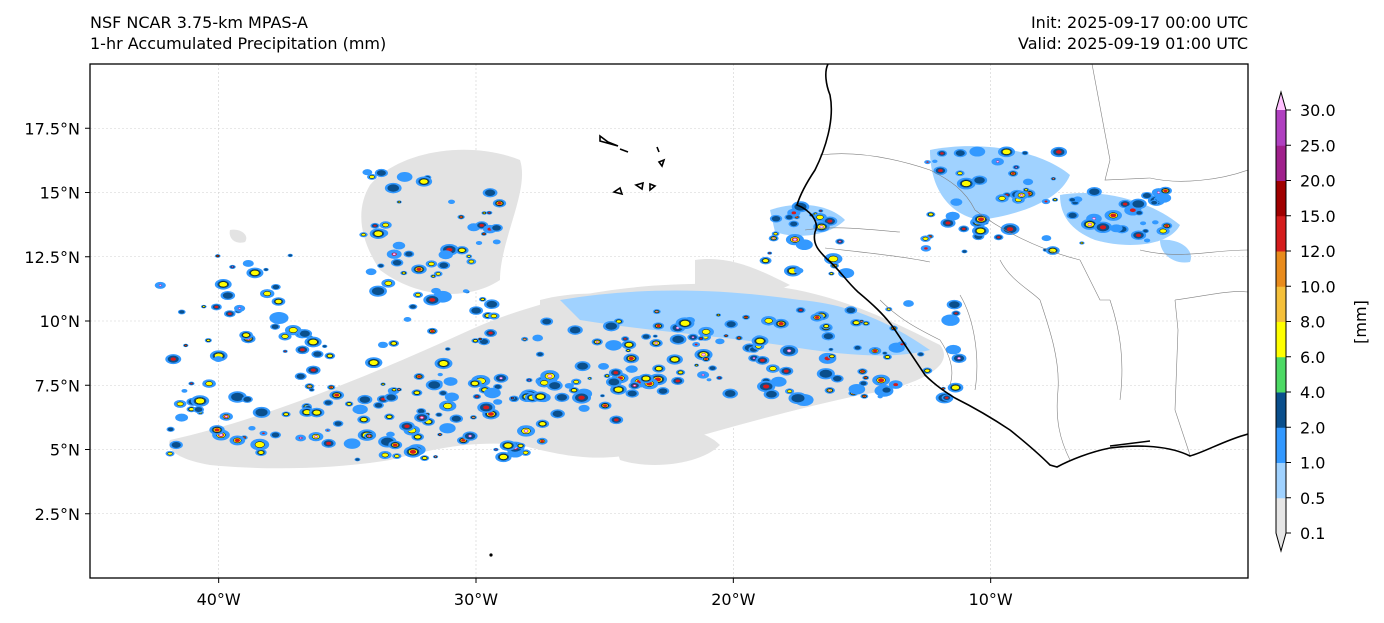  I want to click on colorbar-extend-max, so click(1281, 101).